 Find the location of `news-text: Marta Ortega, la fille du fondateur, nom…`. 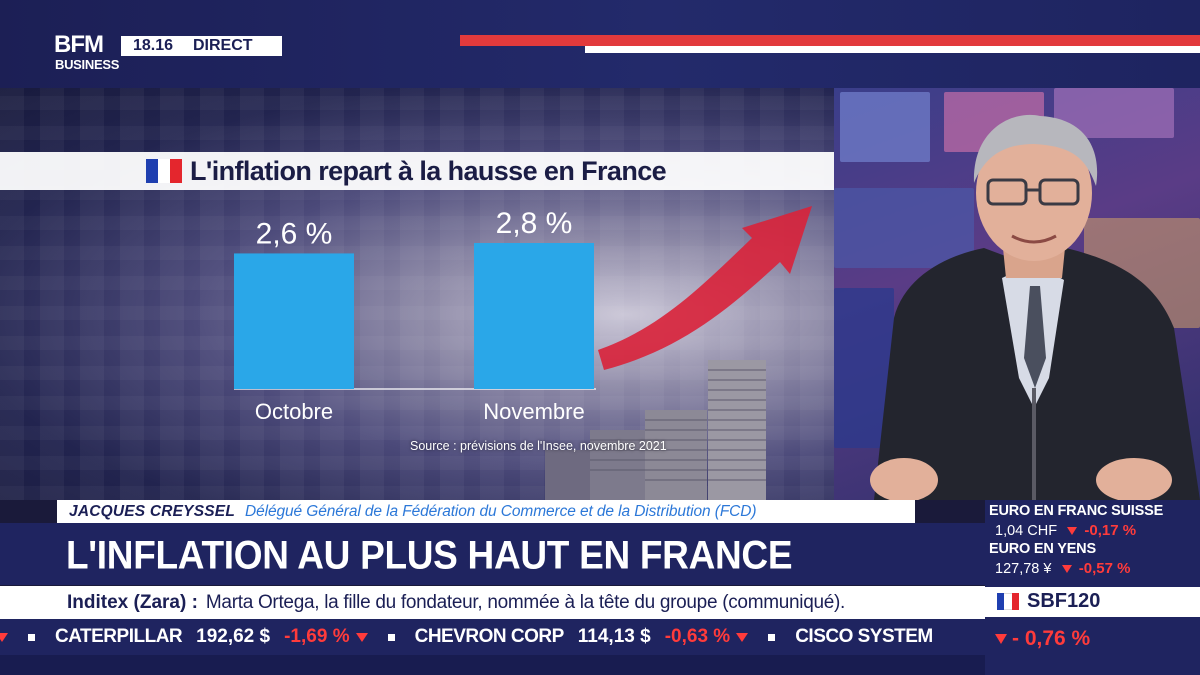

news-text: Marta Ortega, la fille du fondateur, nom… is located at coordinates (525, 602).